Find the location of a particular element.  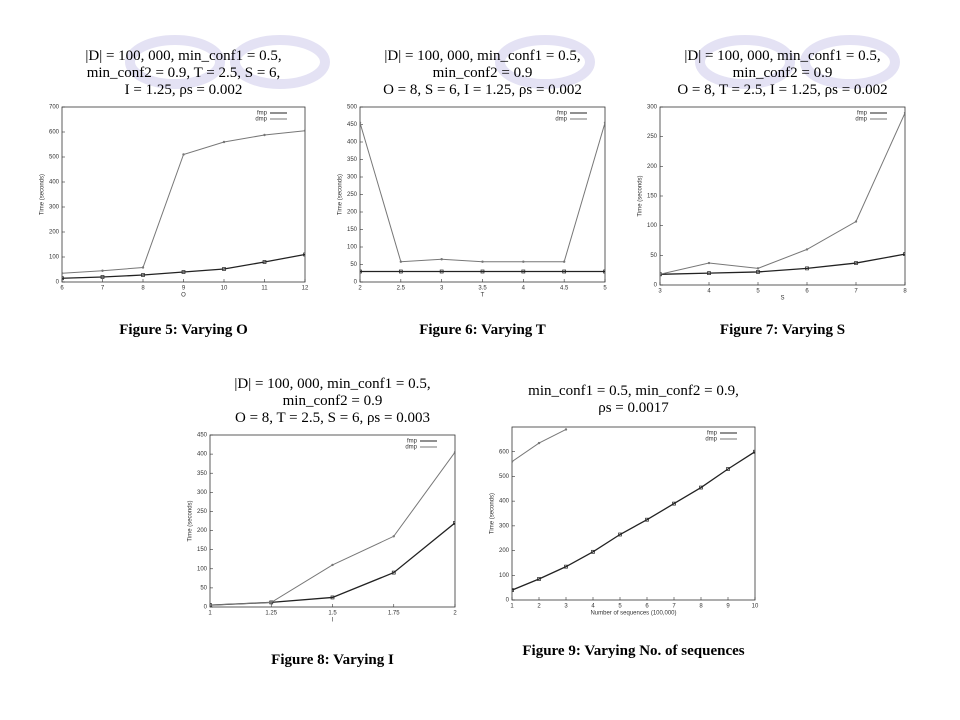

x-axis-label: Number of sequences (100,000) is located at coordinates (633, 614).